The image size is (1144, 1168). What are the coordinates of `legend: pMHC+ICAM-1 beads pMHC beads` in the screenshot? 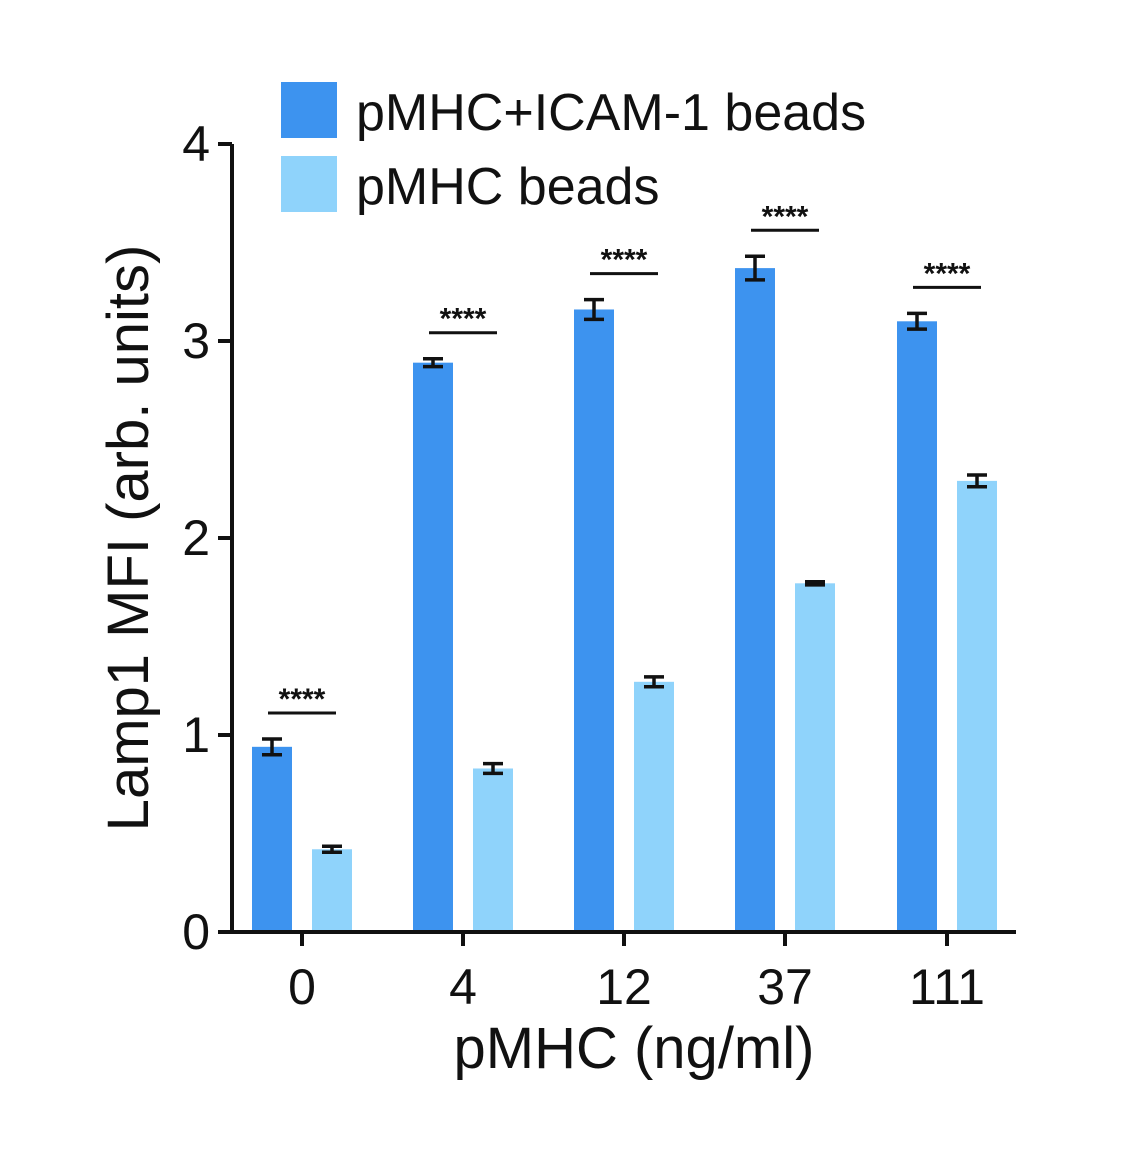 It's located at (573, 149).